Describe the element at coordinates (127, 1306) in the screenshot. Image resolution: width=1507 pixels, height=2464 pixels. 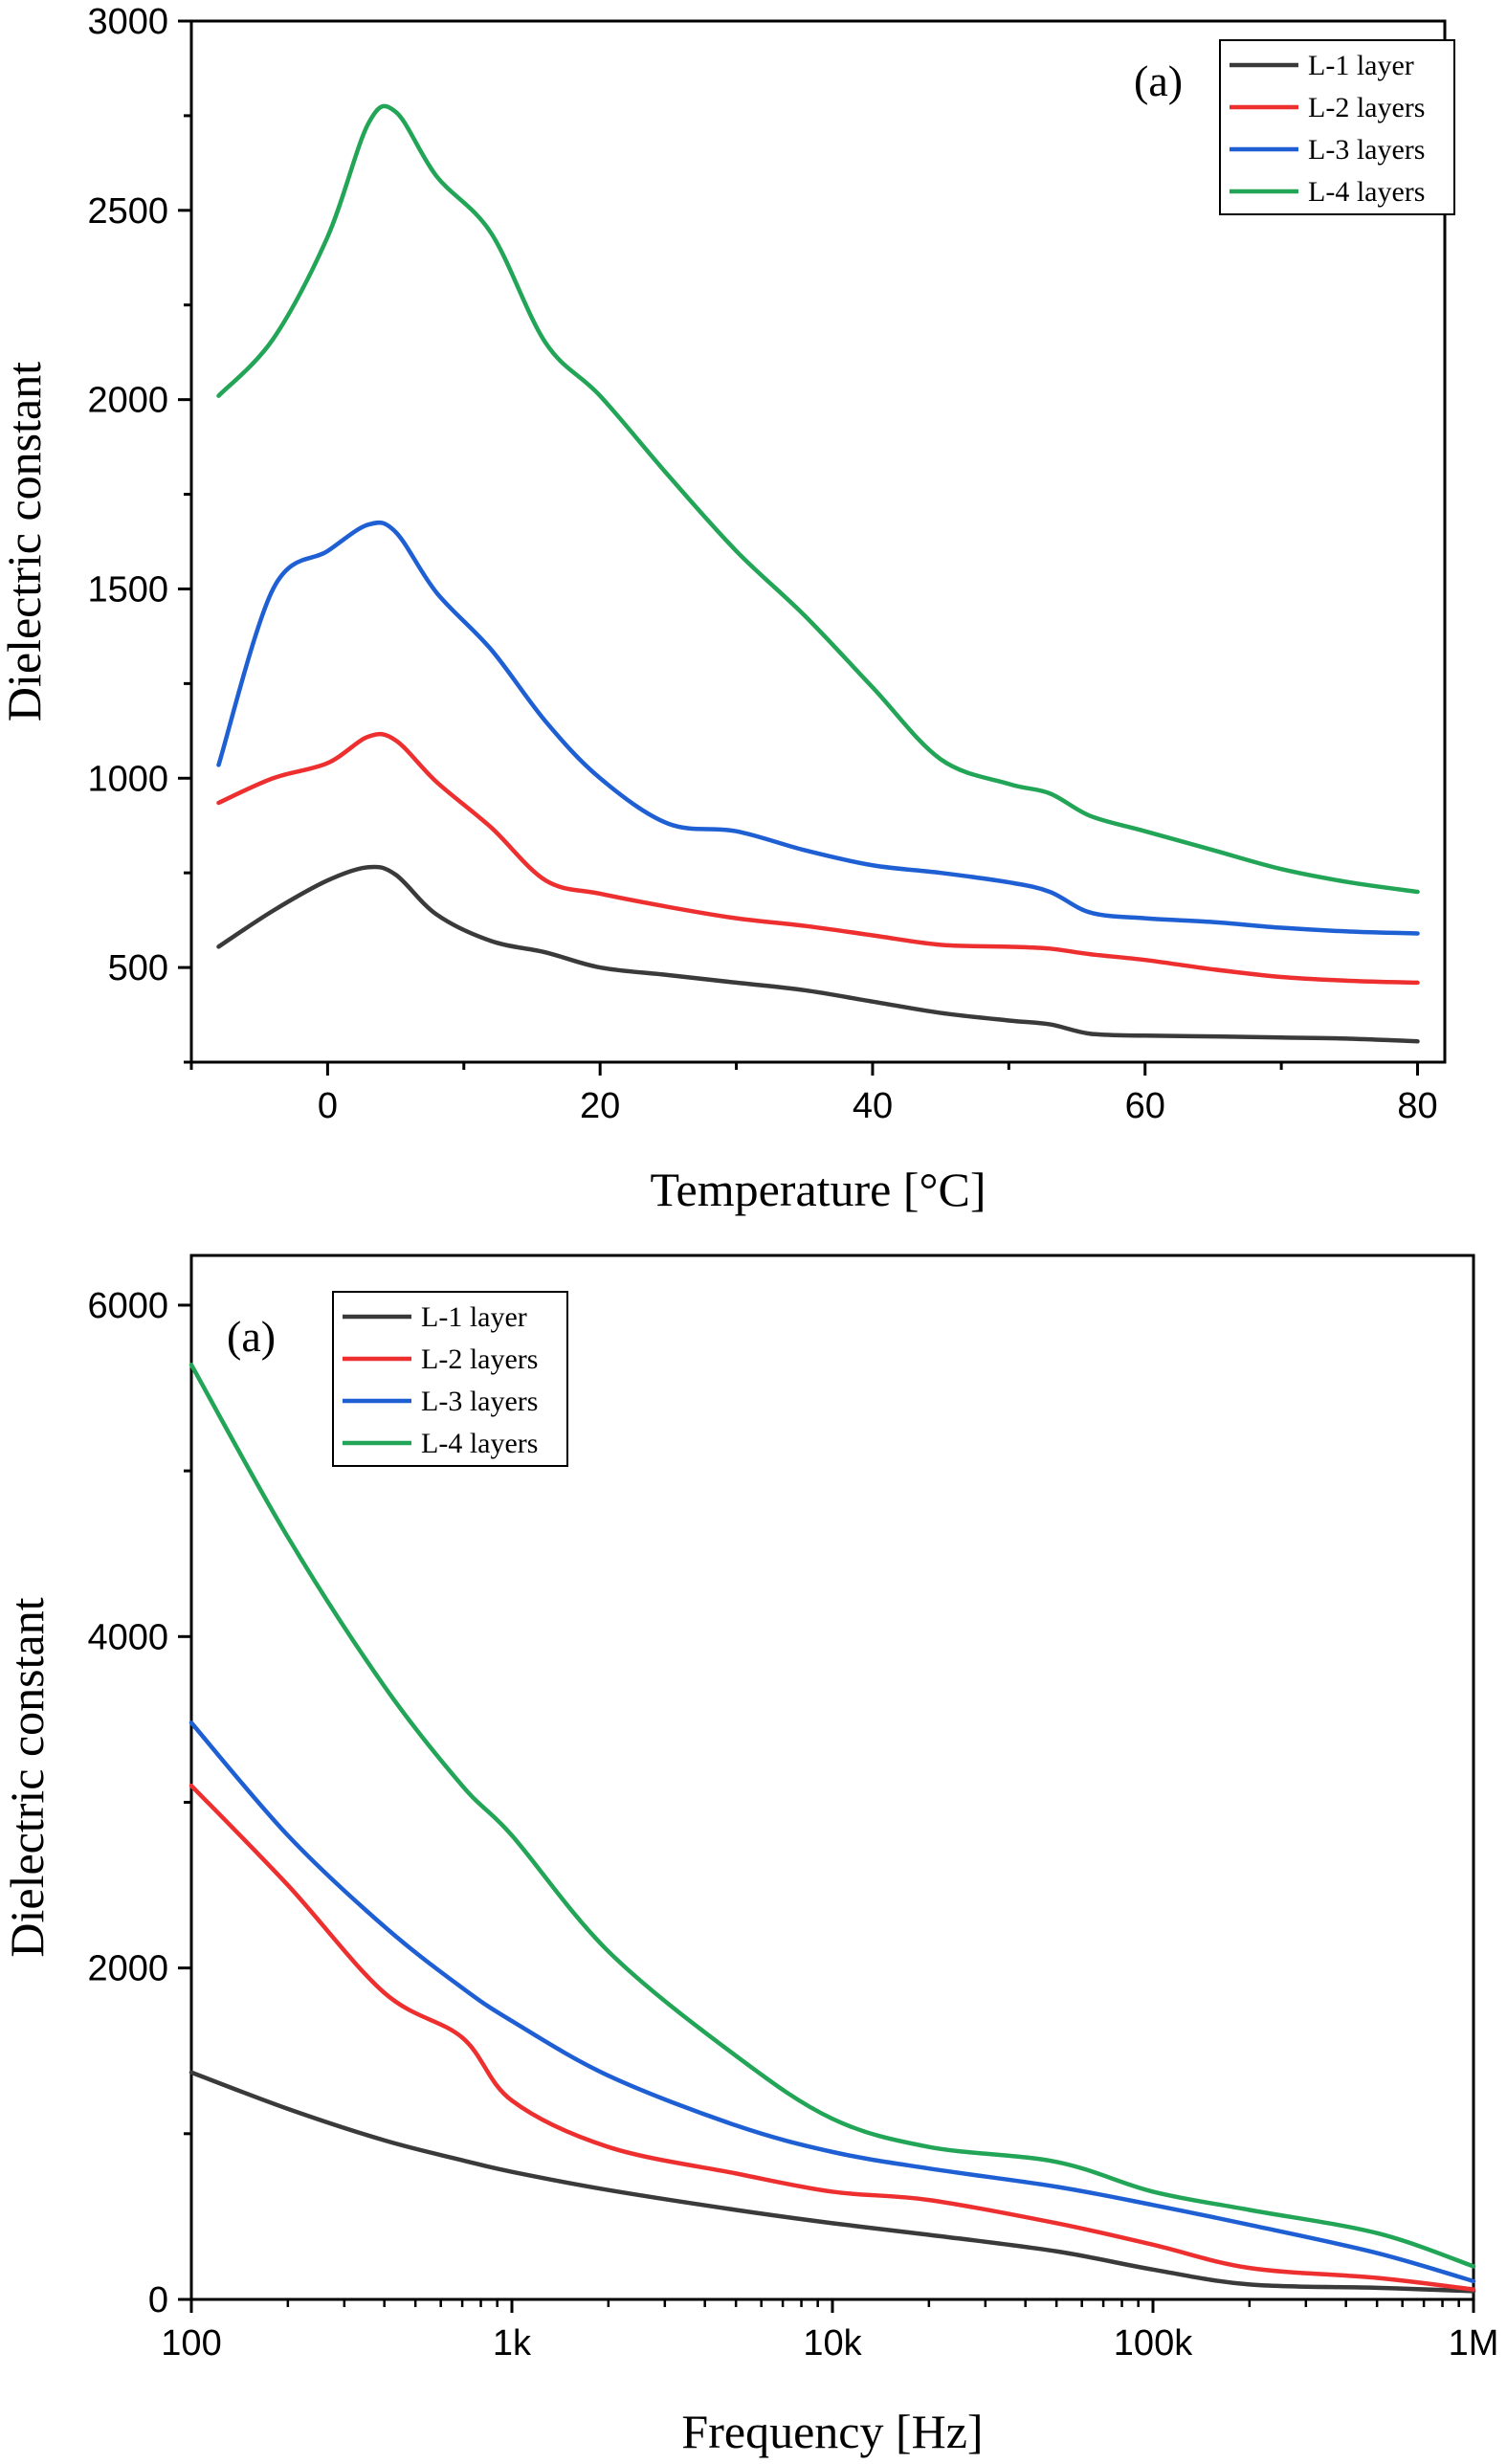
I see `y-tick-label: 6000` at that location.